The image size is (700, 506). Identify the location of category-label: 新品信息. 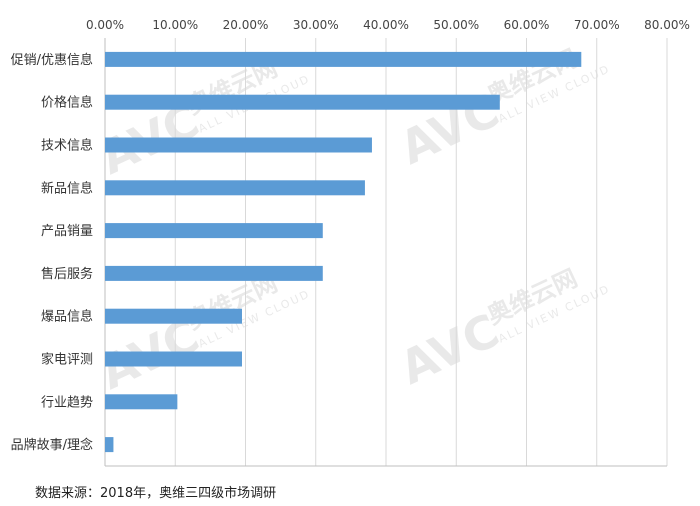
(67, 188).